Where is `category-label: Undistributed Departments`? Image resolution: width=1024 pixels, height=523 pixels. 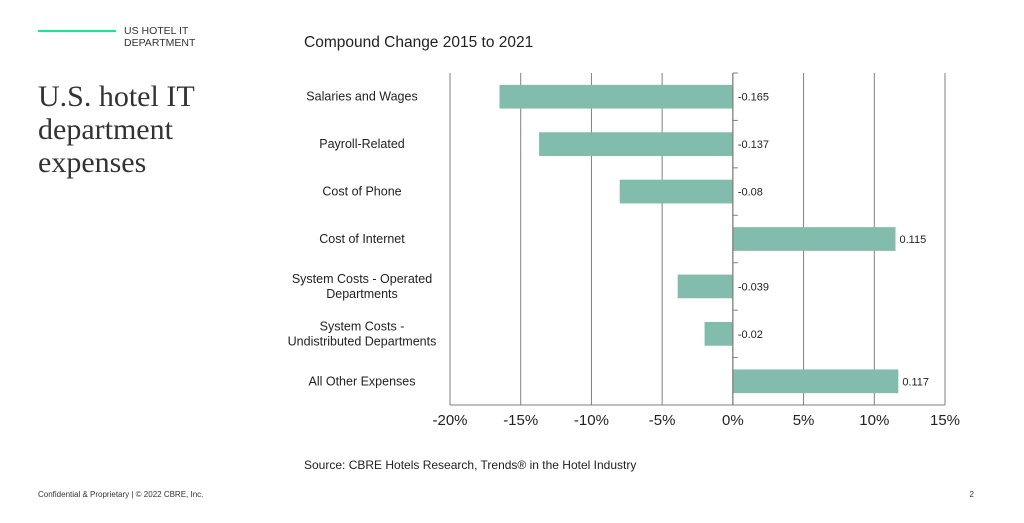 category-label: Undistributed Departments is located at coordinates (362, 341).